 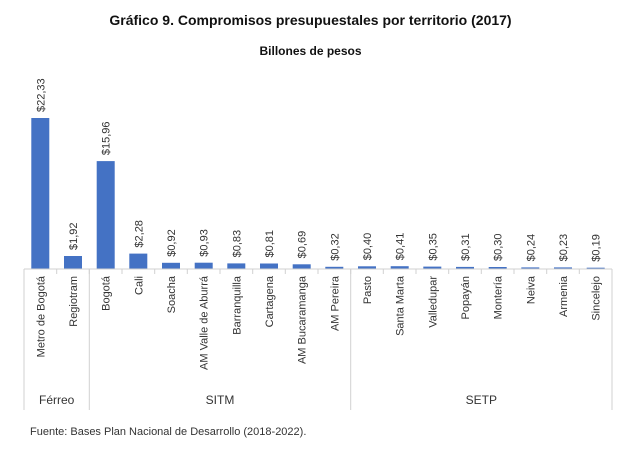 I want to click on data-label: $2,28, so click(x=139, y=234).